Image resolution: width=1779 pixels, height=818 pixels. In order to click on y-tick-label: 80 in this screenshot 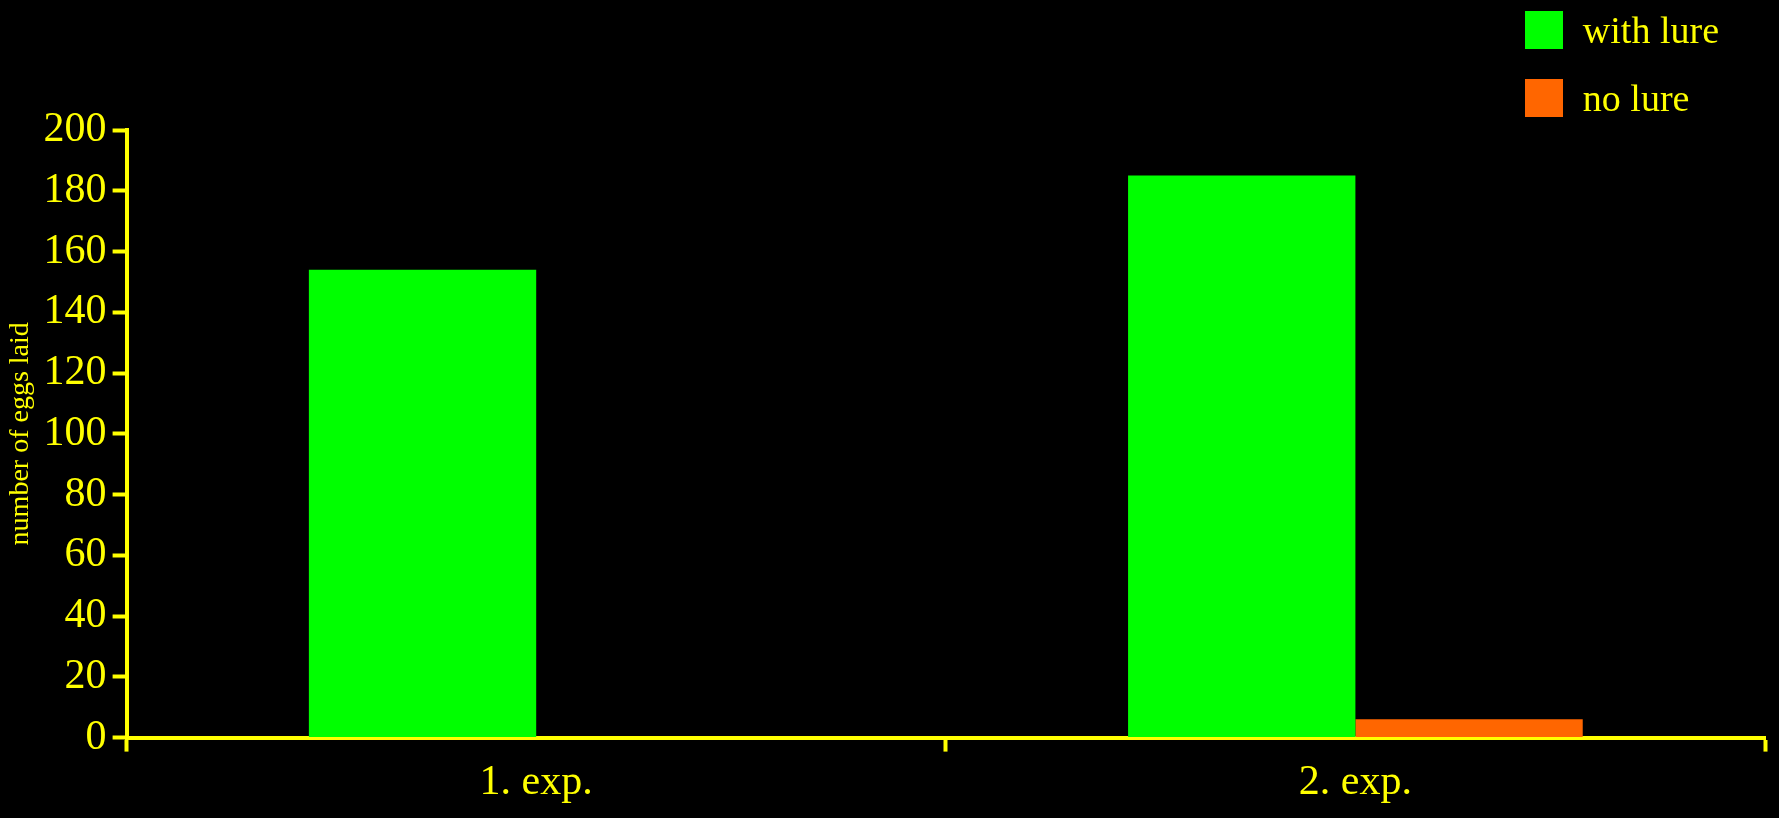, I will do `click(85, 491)`.